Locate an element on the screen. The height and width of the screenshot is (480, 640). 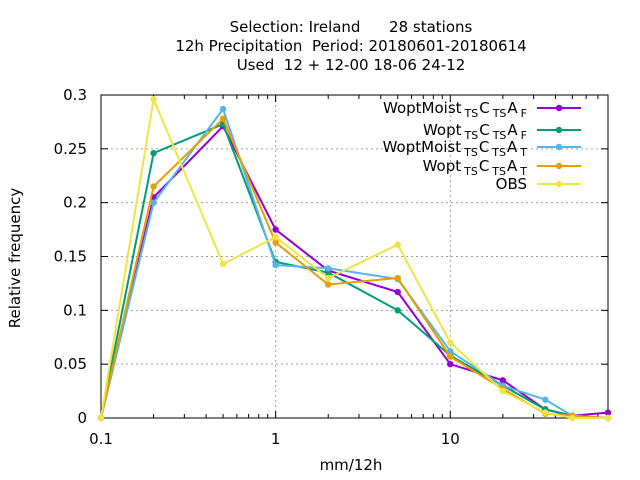
y-tick-label: 0.2 is located at coordinates (75, 203).